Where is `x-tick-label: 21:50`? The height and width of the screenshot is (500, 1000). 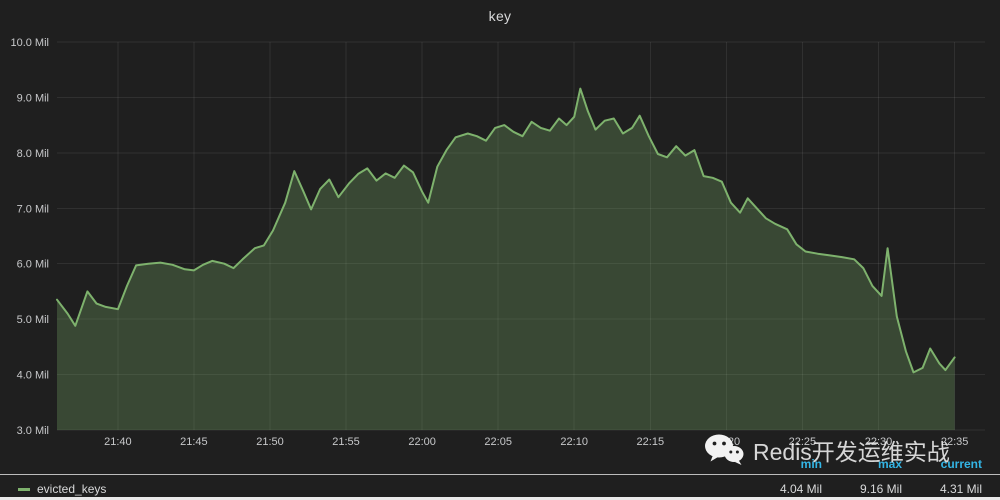
x-tick-label: 21:50 is located at coordinates (270, 442).